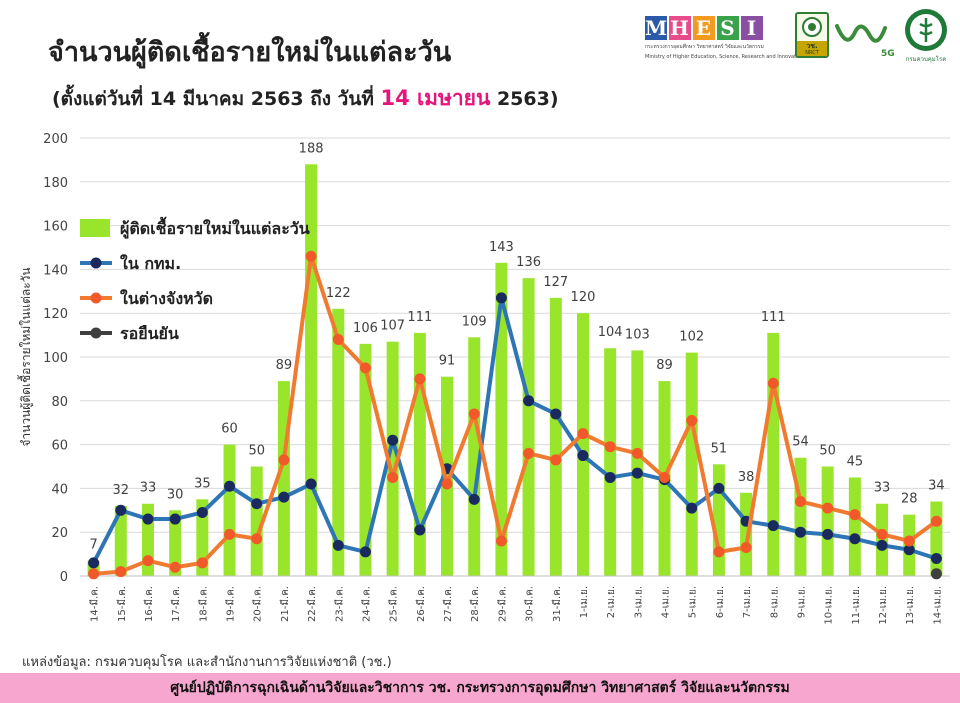 This screenshot has width=960, height=703. I want to click on bar-value-label: 102, so click(691, 337).